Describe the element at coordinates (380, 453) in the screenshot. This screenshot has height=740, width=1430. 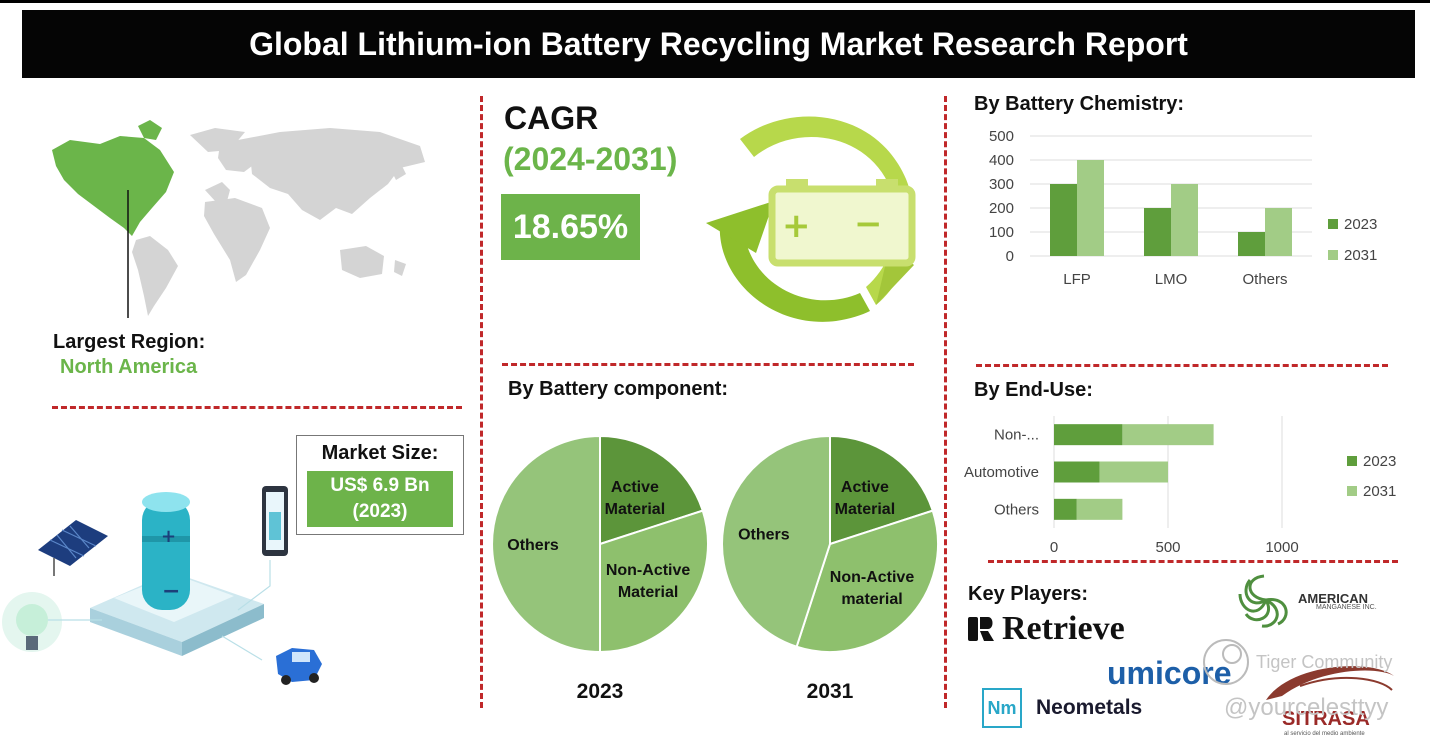
I see `market-size-label: Market Size:` at that location.